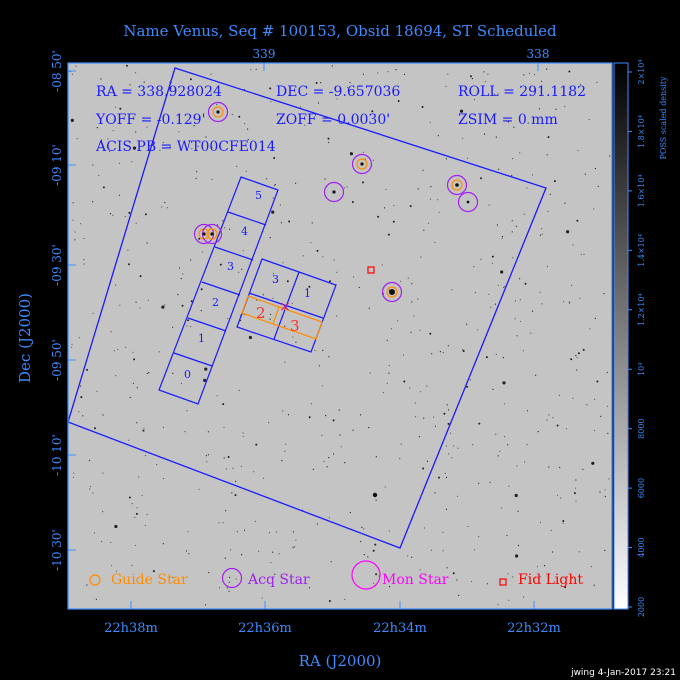 The width and height of the screenshot is (680, 680). I want to click on chip-block-label-1: 1, so click(307, 293).